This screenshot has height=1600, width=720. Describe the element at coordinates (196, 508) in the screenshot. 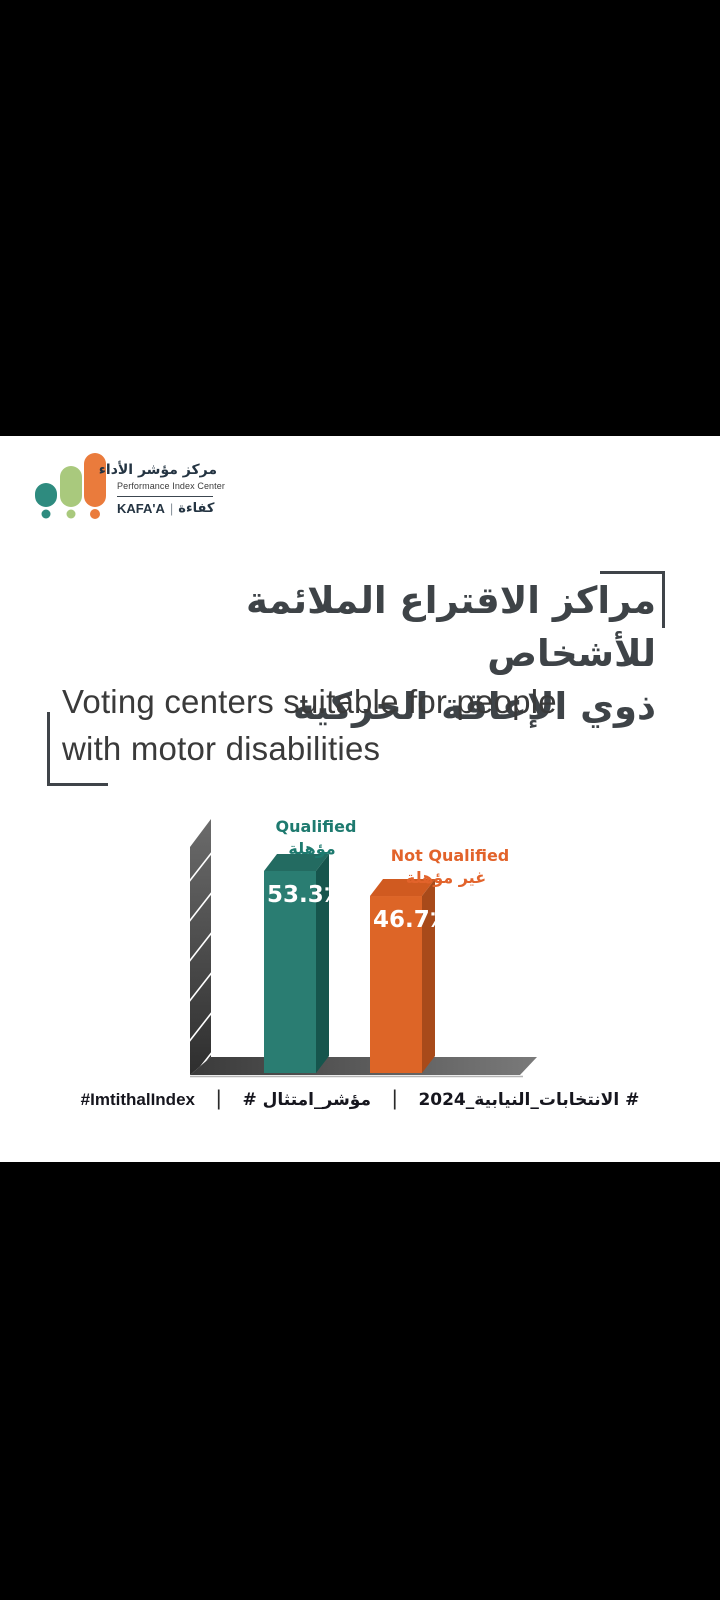

I see `logo-brand-ar: كفاءة` at that location.